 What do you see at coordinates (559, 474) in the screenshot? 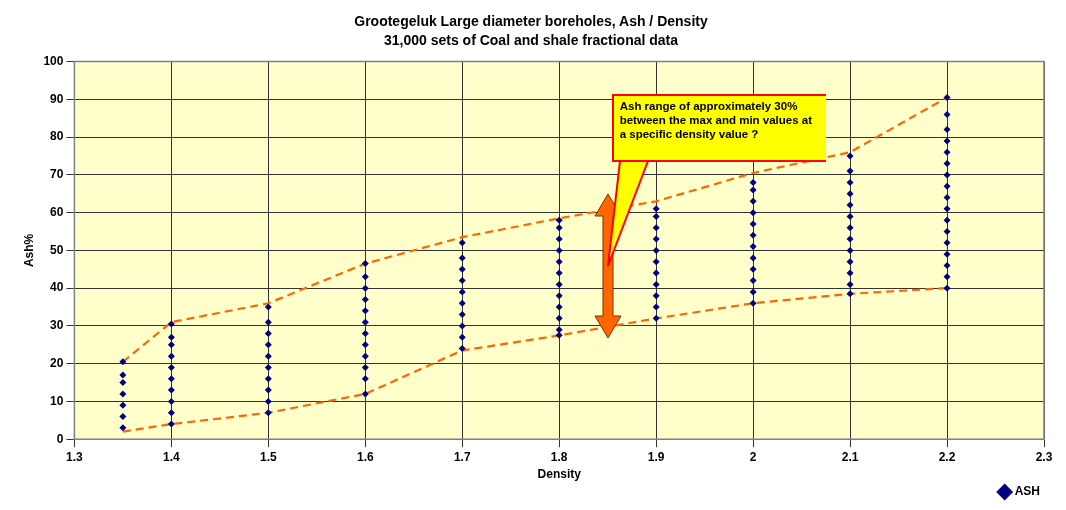
I see `x-axis-title: Density` at bounding box center [559, 474].